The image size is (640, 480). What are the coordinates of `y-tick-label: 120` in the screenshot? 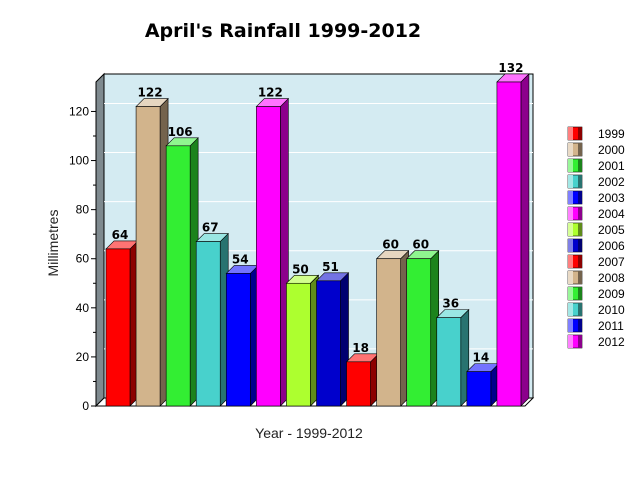 It's located at (79, 111).